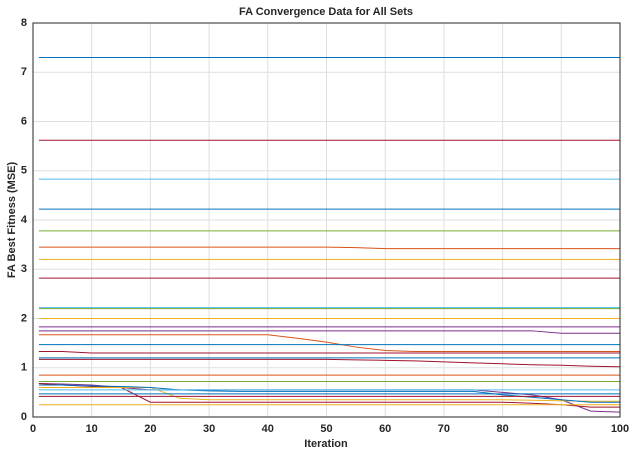  I want to click on x-tick-label: 90, so click(561, 429).